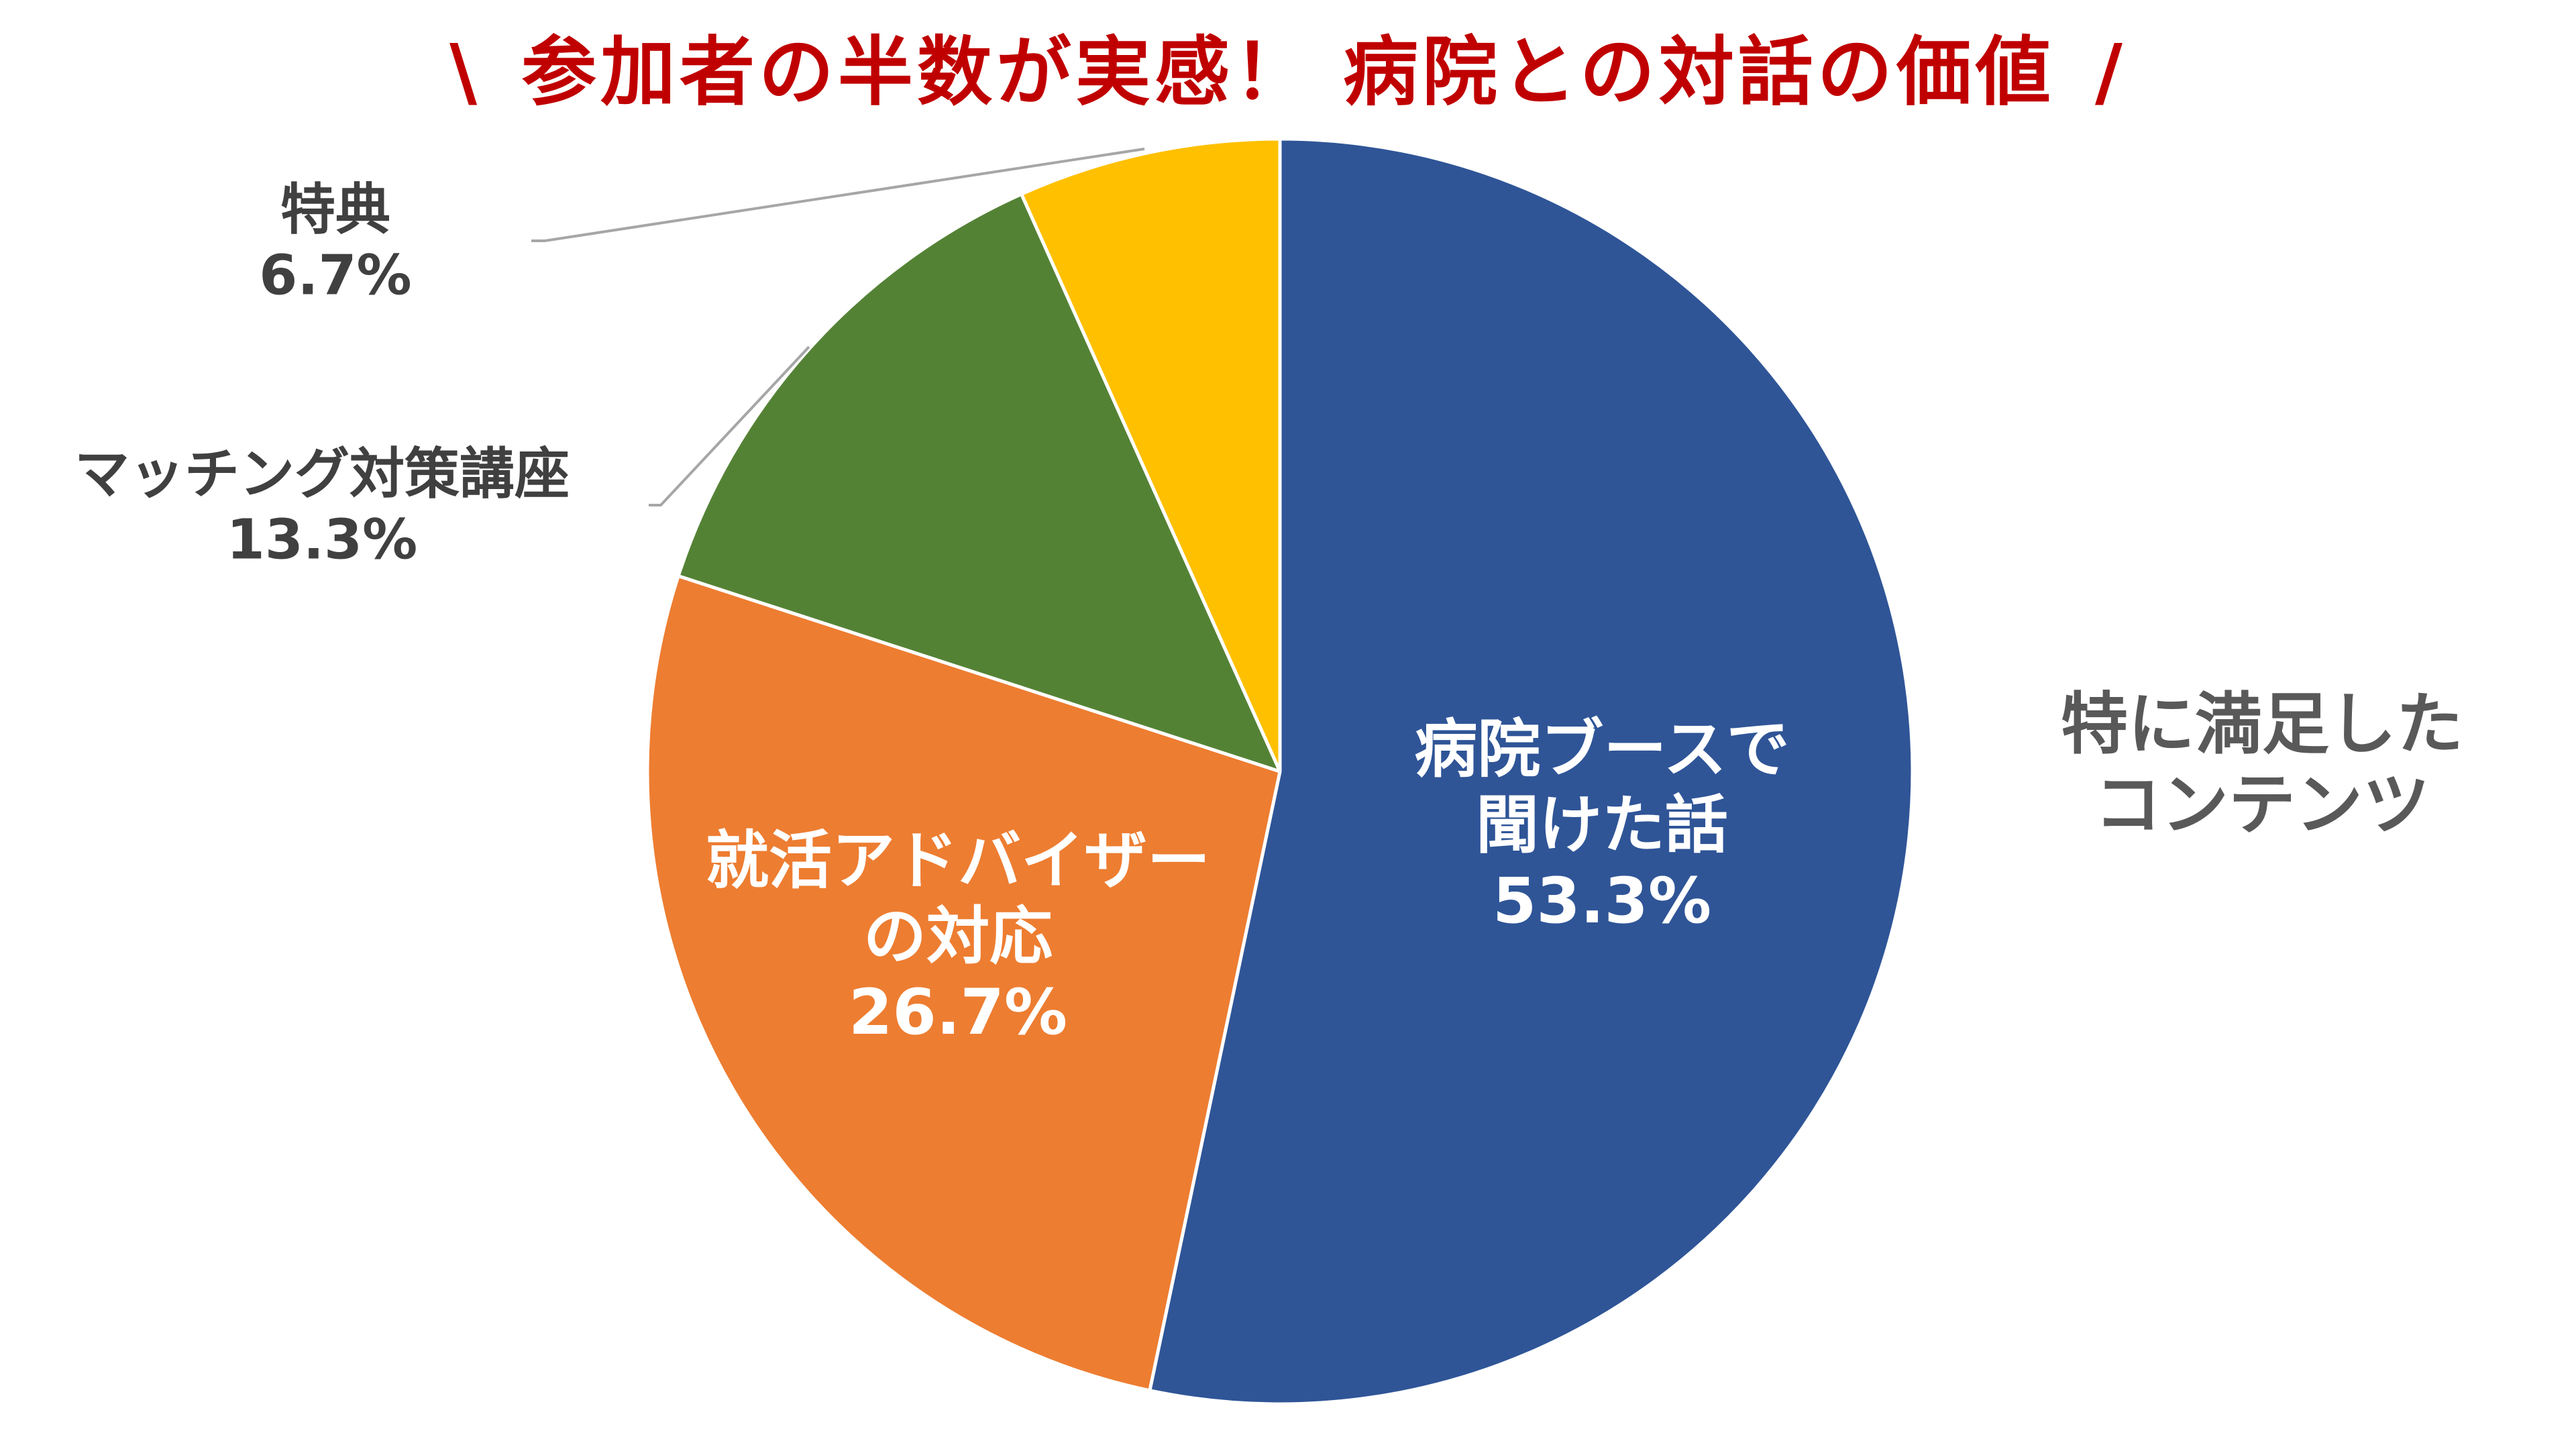 The height and width of the screenshot is (1449, 2576). Describe the element at coordinates (2262, 724) in the screenshot. I see `side-caption-line1: 特に満足した` at that location.